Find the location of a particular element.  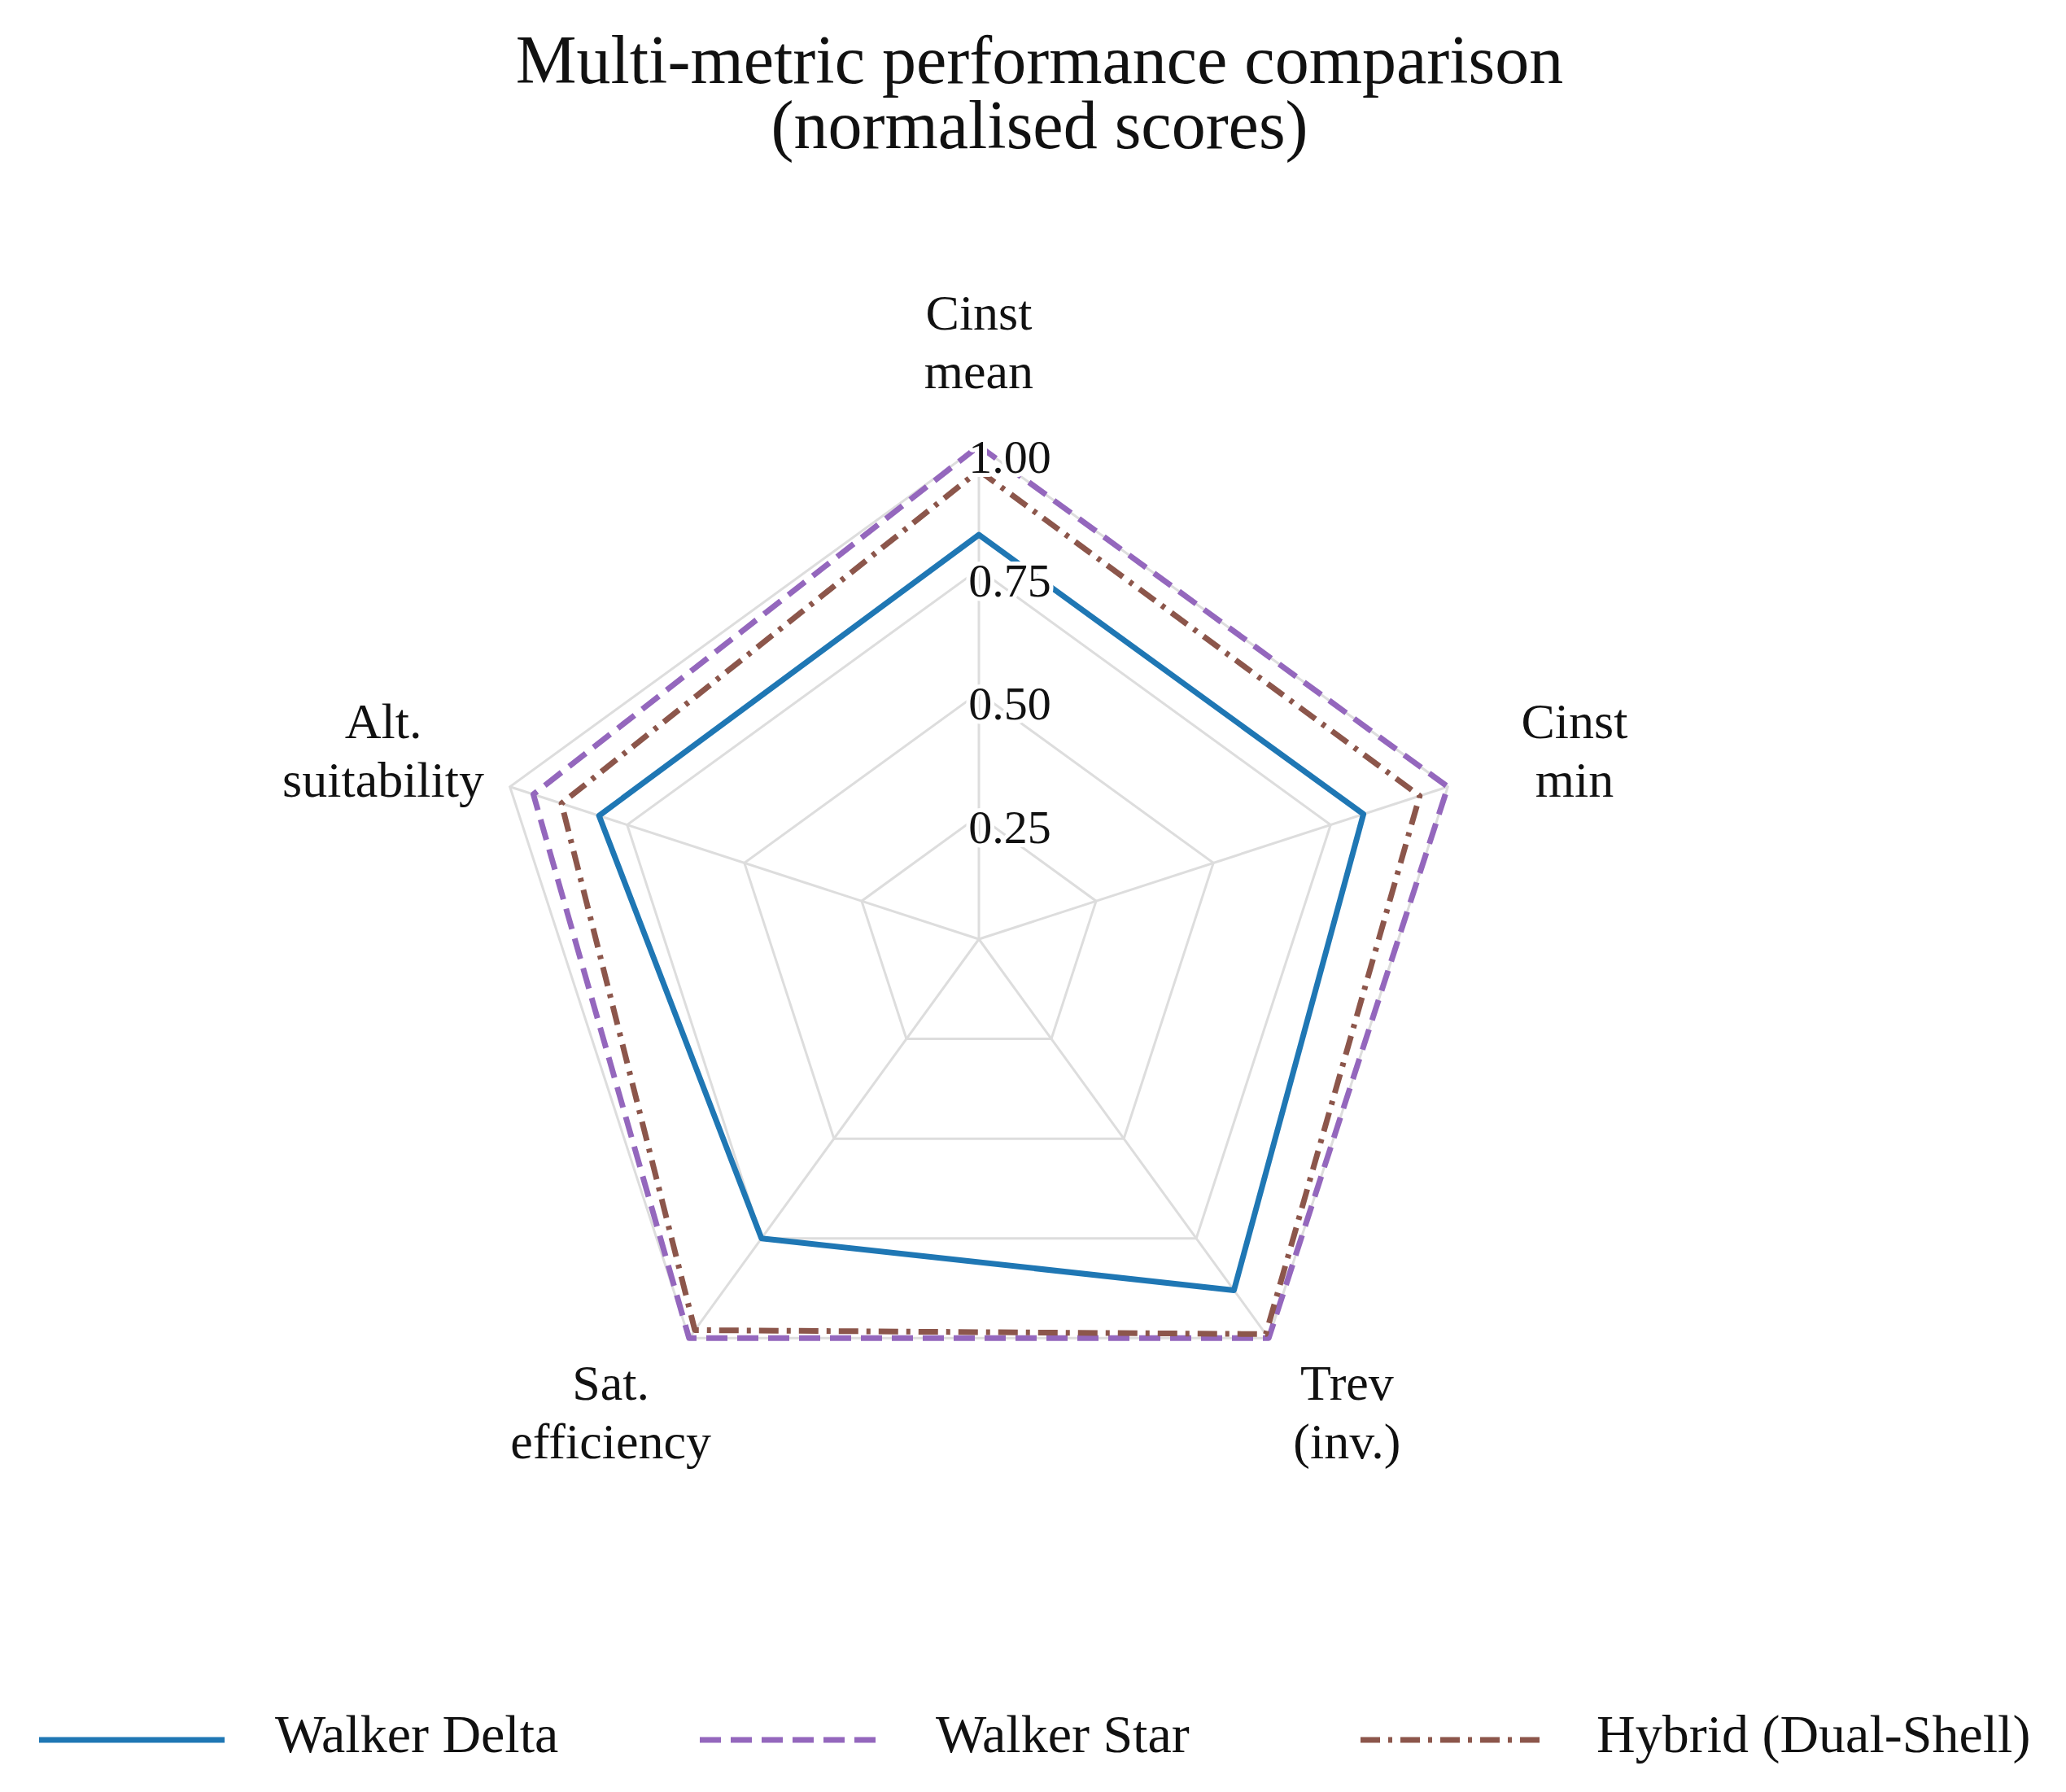

spoke-label: Alt. suitability is located at coordinates (383, 750).